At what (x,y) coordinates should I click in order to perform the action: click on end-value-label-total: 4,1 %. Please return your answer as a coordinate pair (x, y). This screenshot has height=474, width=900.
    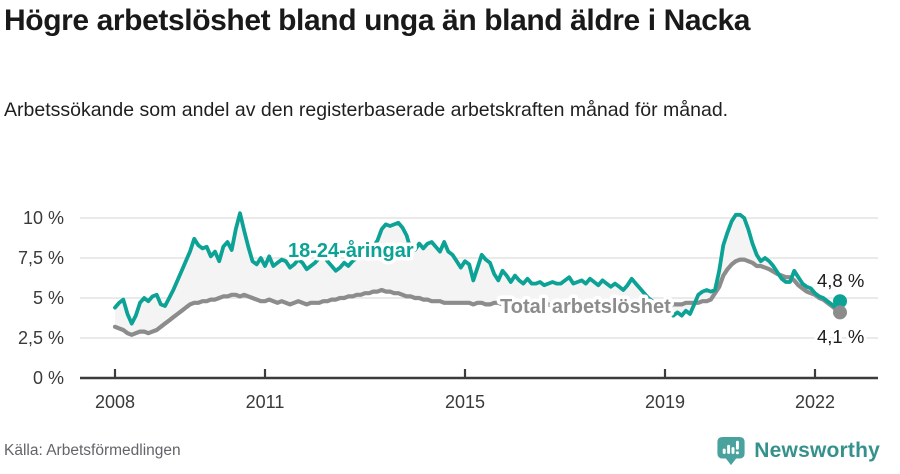
    Looking at the image, I should click on (840, 336).